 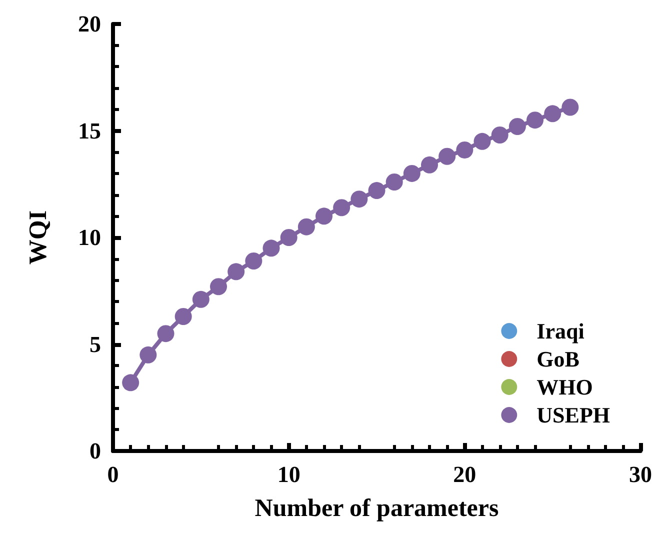 What do you see at coordinates (288, 474) in the screenshot?
I see `x-tick-label: 10` at bounding box center [288, 474].